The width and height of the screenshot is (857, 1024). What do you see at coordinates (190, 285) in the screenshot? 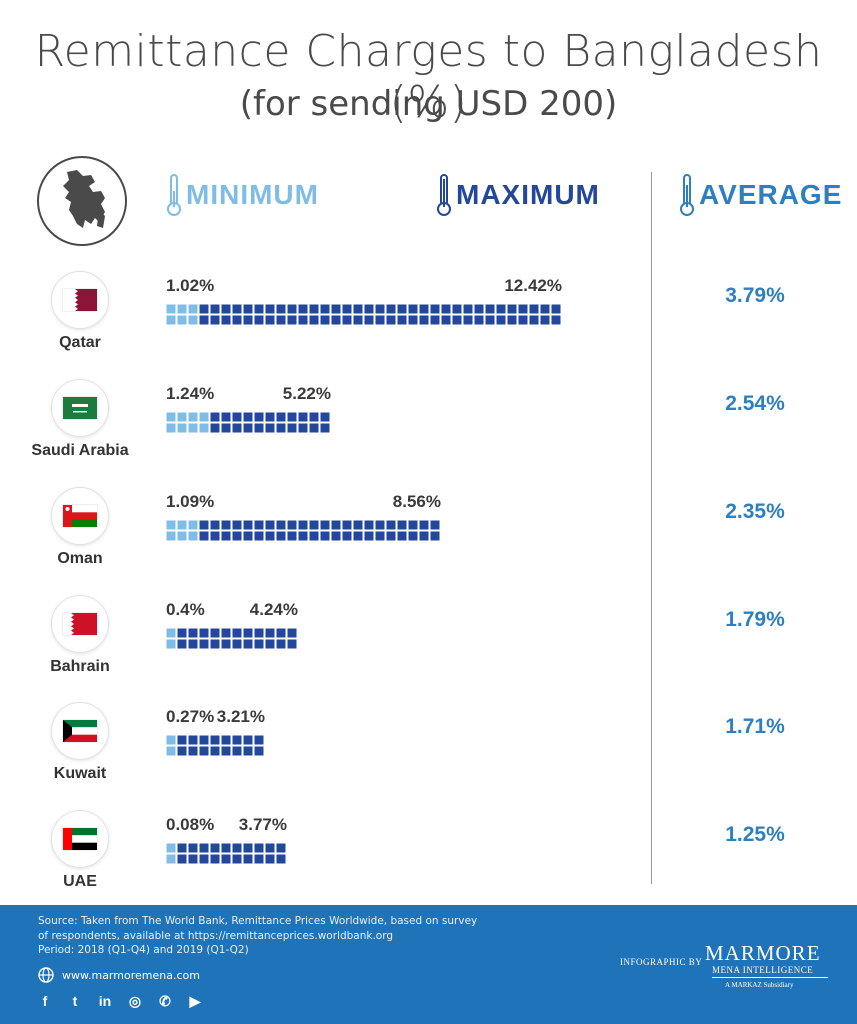
I see `min-value-label: 1.02%` at bounding box center [190, 285].